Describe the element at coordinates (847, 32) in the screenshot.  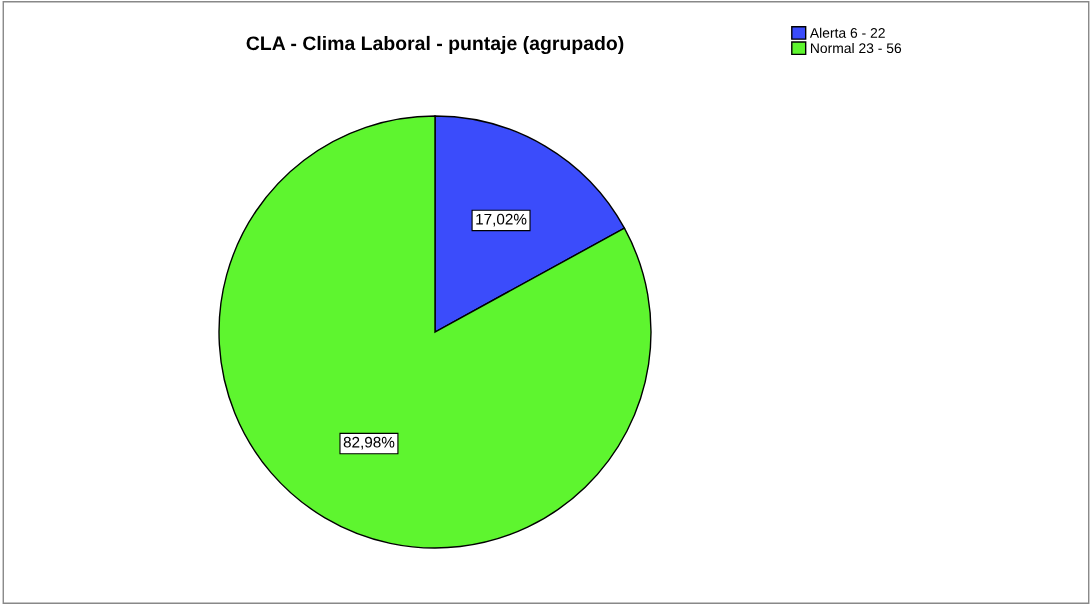
I see `legend-label: Alerta 6 - 22` at that location.